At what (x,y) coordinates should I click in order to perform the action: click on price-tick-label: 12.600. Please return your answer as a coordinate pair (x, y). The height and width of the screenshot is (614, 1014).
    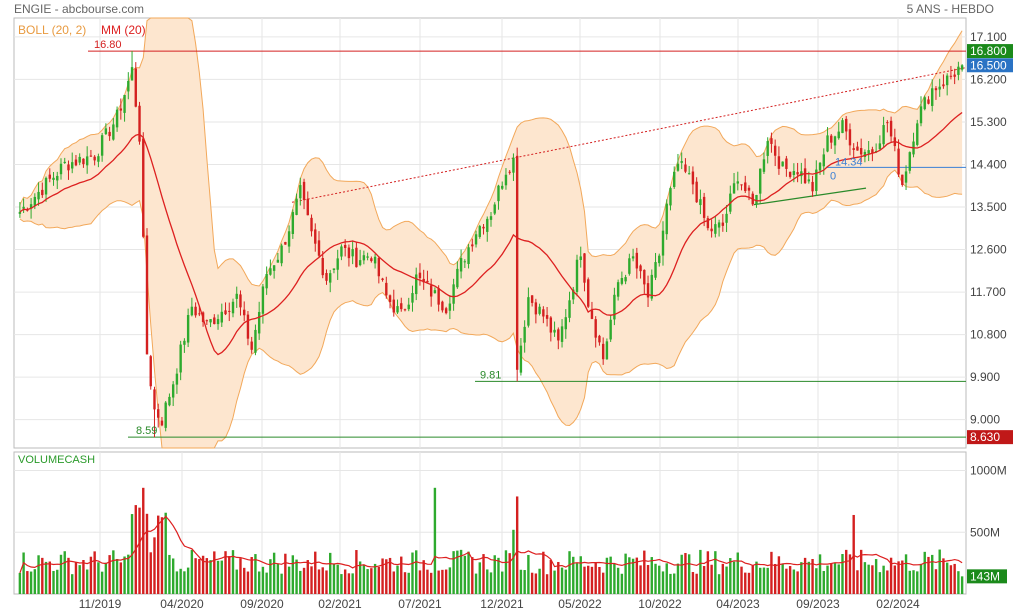
    Looking at the image, I should click on (988, 250).